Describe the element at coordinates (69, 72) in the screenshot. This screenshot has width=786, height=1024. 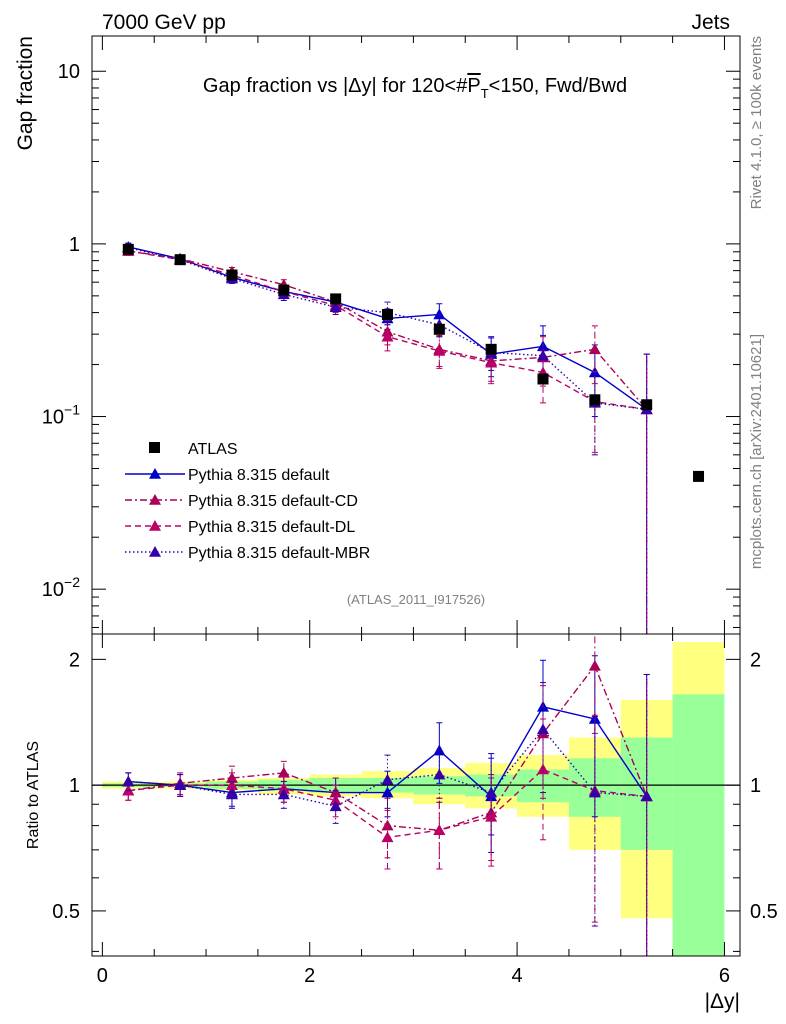
I see `y-tick-label: 10` at that location.